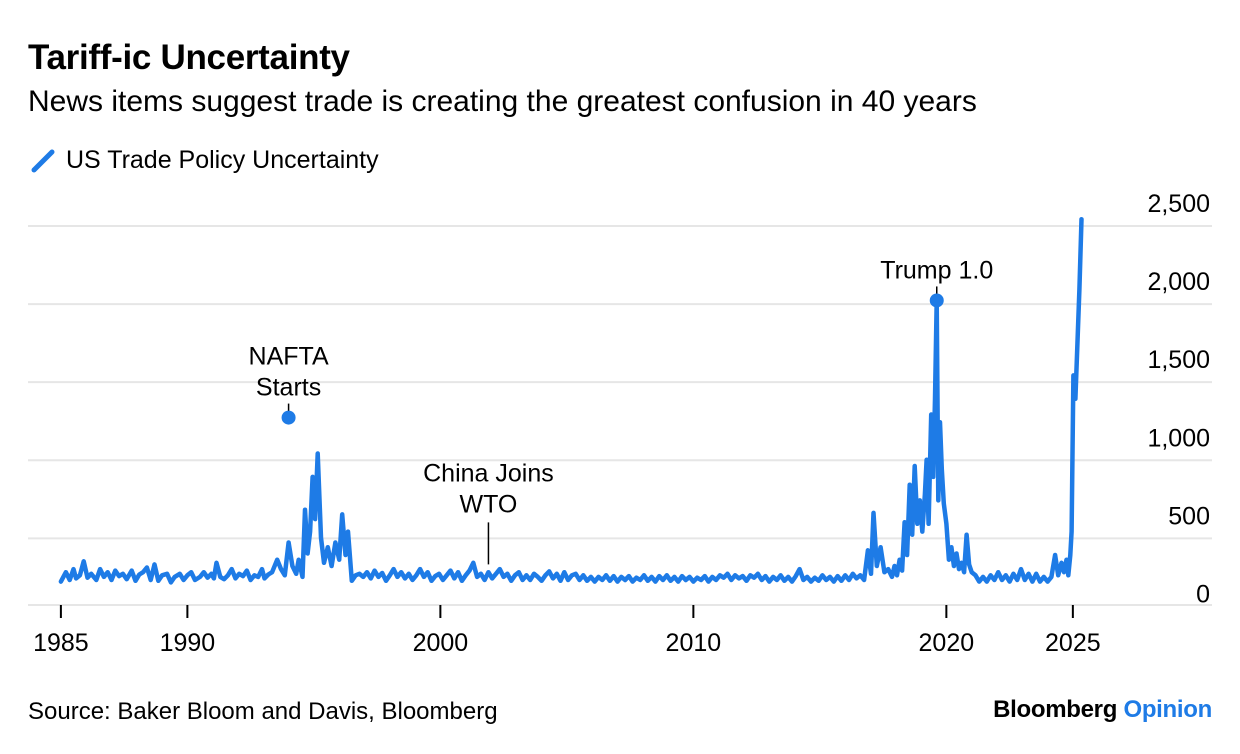  I want to click on y-tick-label: 1,000, so click(1178, 438).